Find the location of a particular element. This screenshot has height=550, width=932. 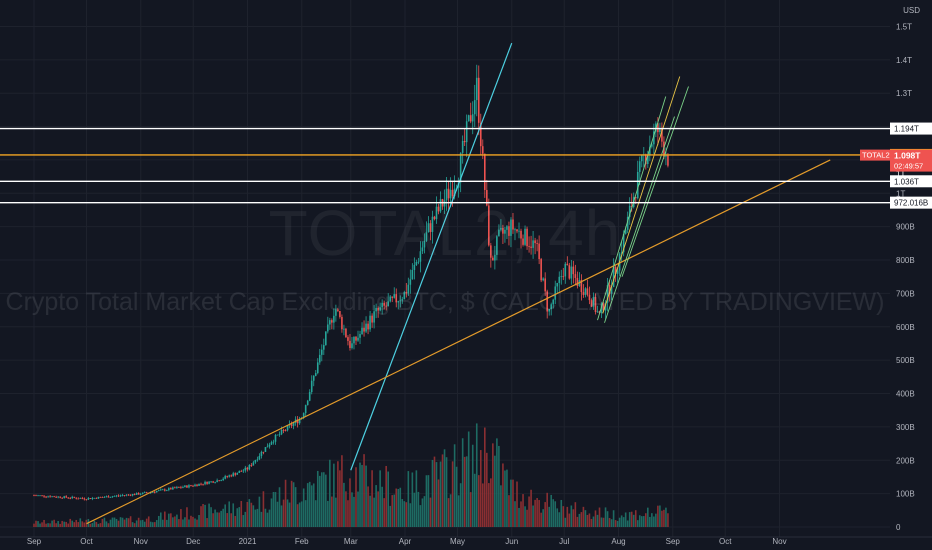

y-tick-label: 200B is located at coordinates (905, 460).